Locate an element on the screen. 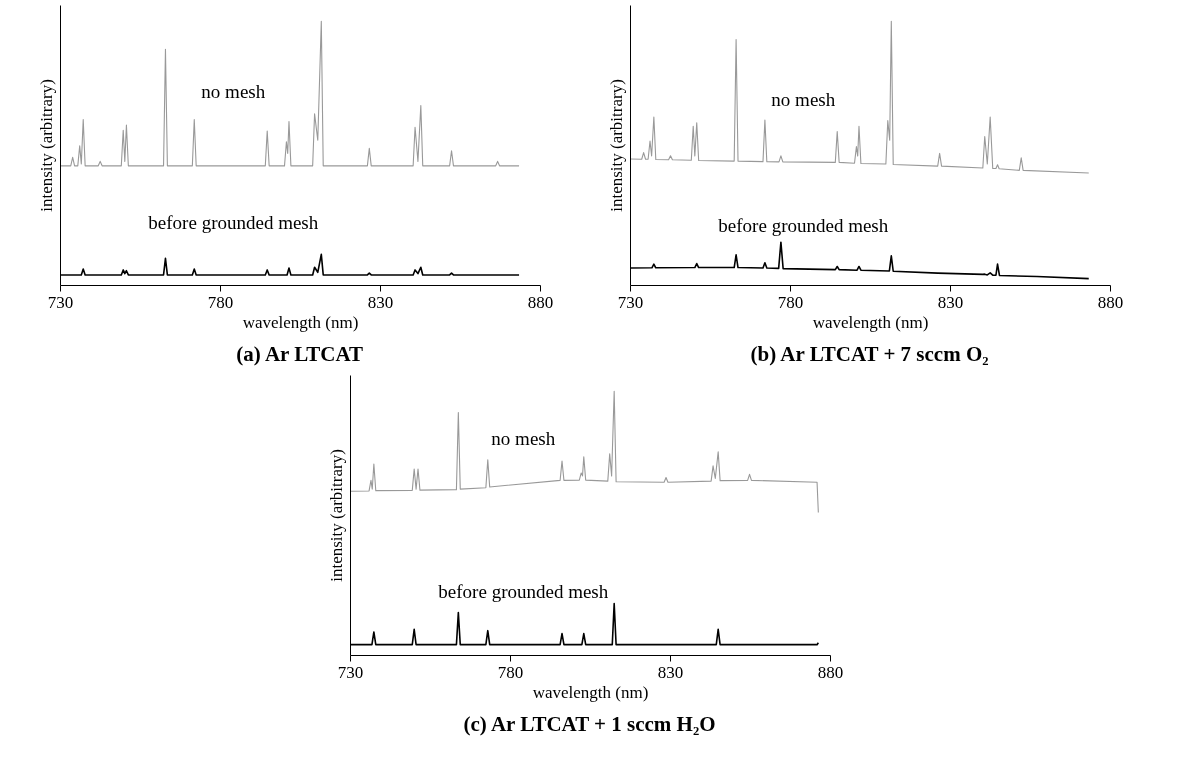 Image resolution: width=1187 pixels, height=780 pixels. text: (c) Ar LTCAT + 1 sccm H₂O is located at coordinates (589, 723).